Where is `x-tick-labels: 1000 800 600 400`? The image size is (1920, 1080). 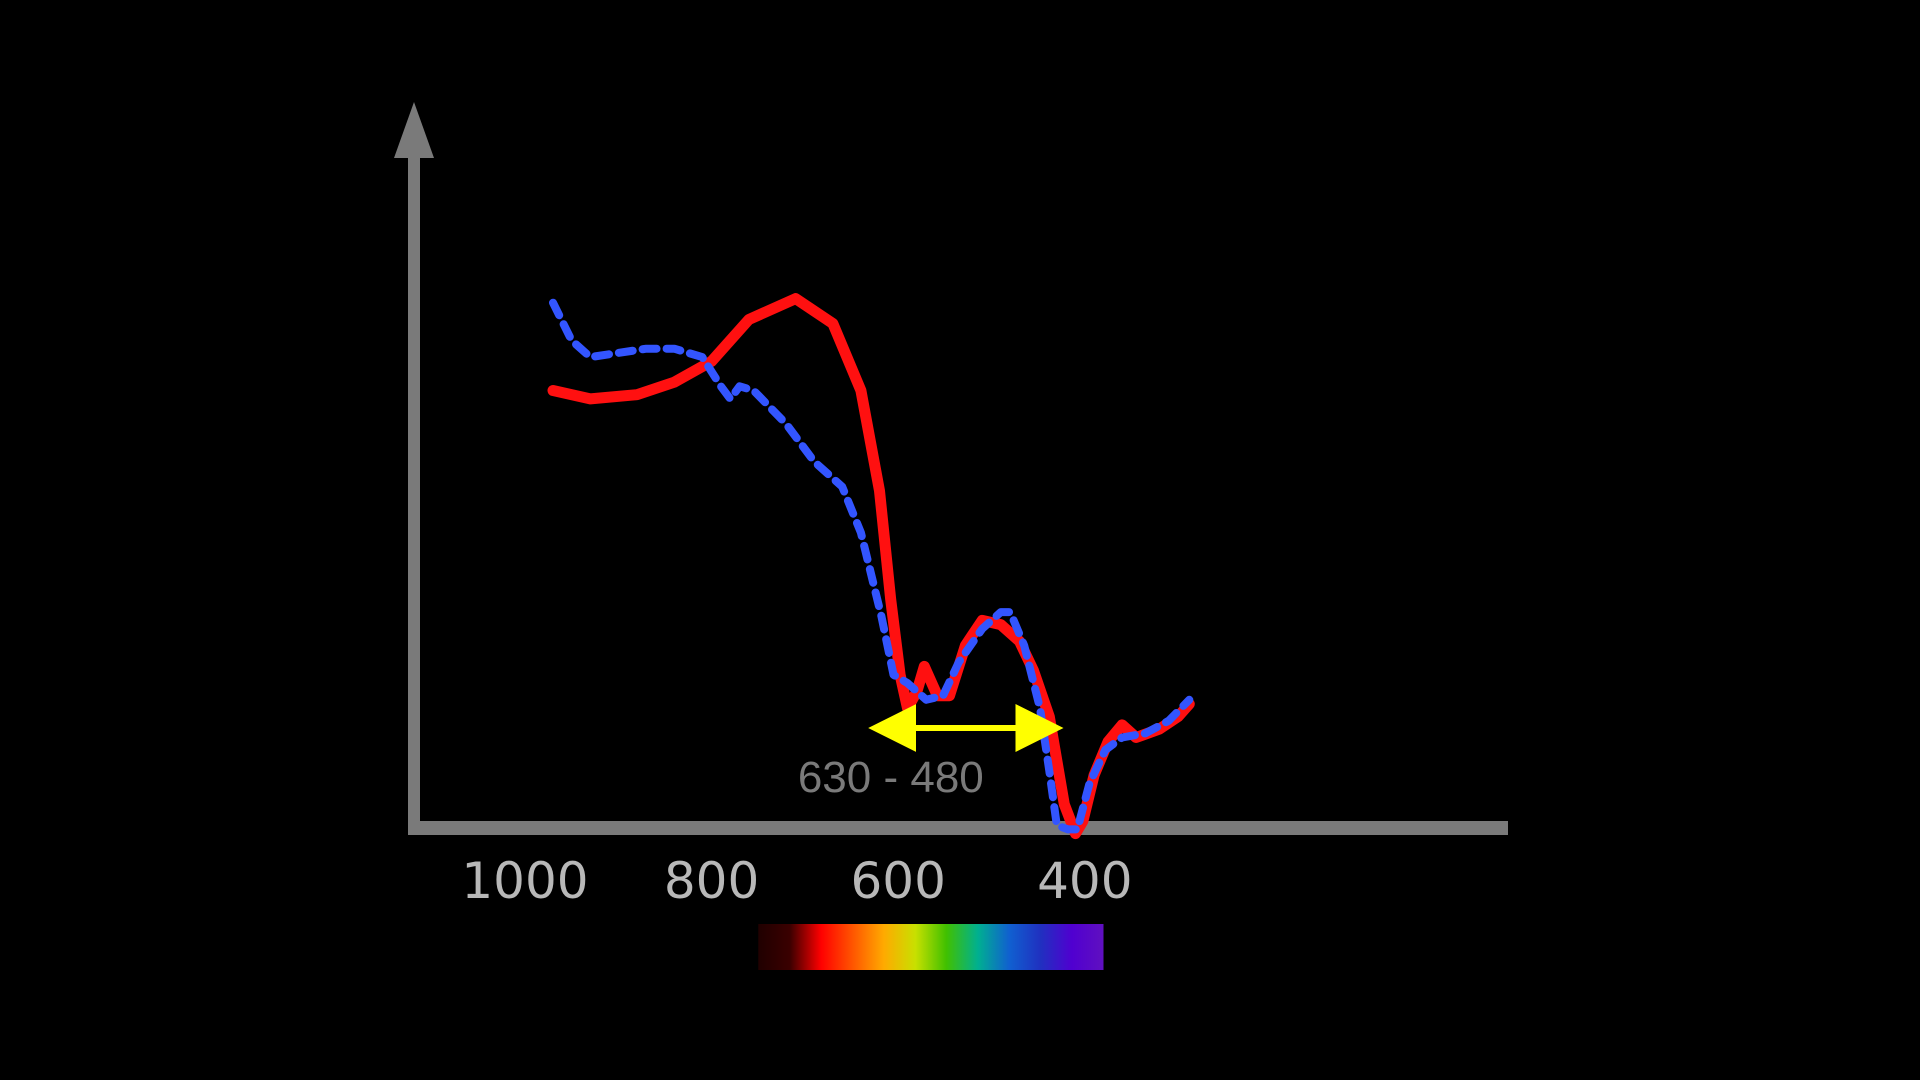
x-tick-labels: 1000 800 600 400 is located at coordinates (796, 881).